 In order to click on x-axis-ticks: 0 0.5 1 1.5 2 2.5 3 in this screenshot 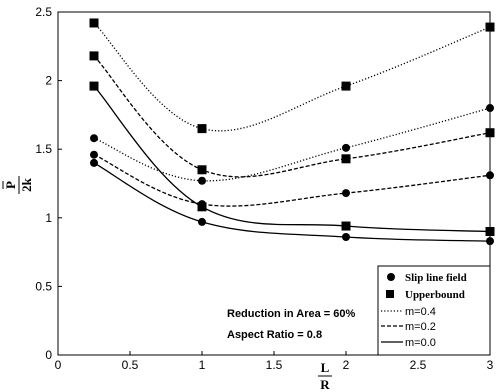, I will do `click(274, 361)`.